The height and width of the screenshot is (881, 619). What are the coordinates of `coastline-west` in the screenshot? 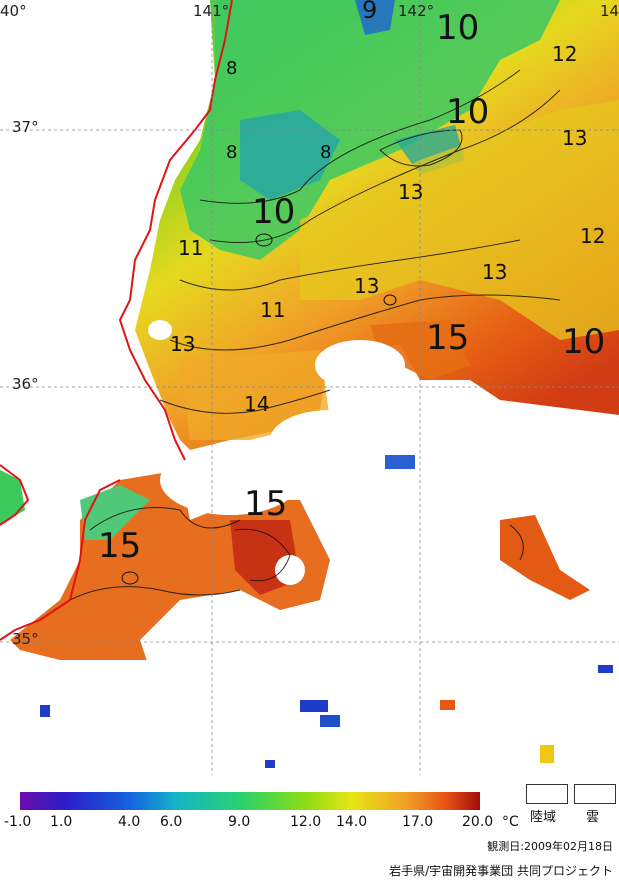 It's located at (15, 495).